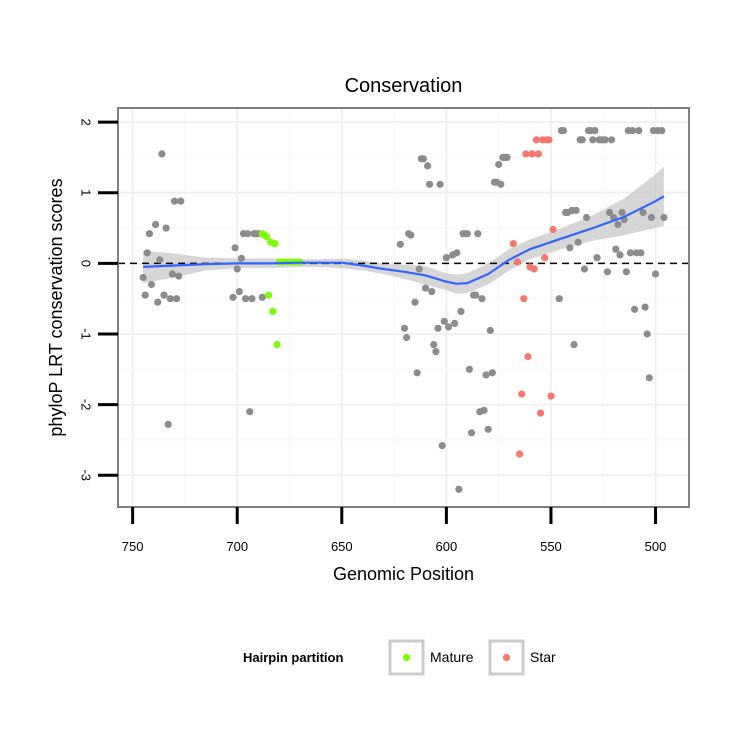  I want to click on smooth-line-layer, so click(404, 240).